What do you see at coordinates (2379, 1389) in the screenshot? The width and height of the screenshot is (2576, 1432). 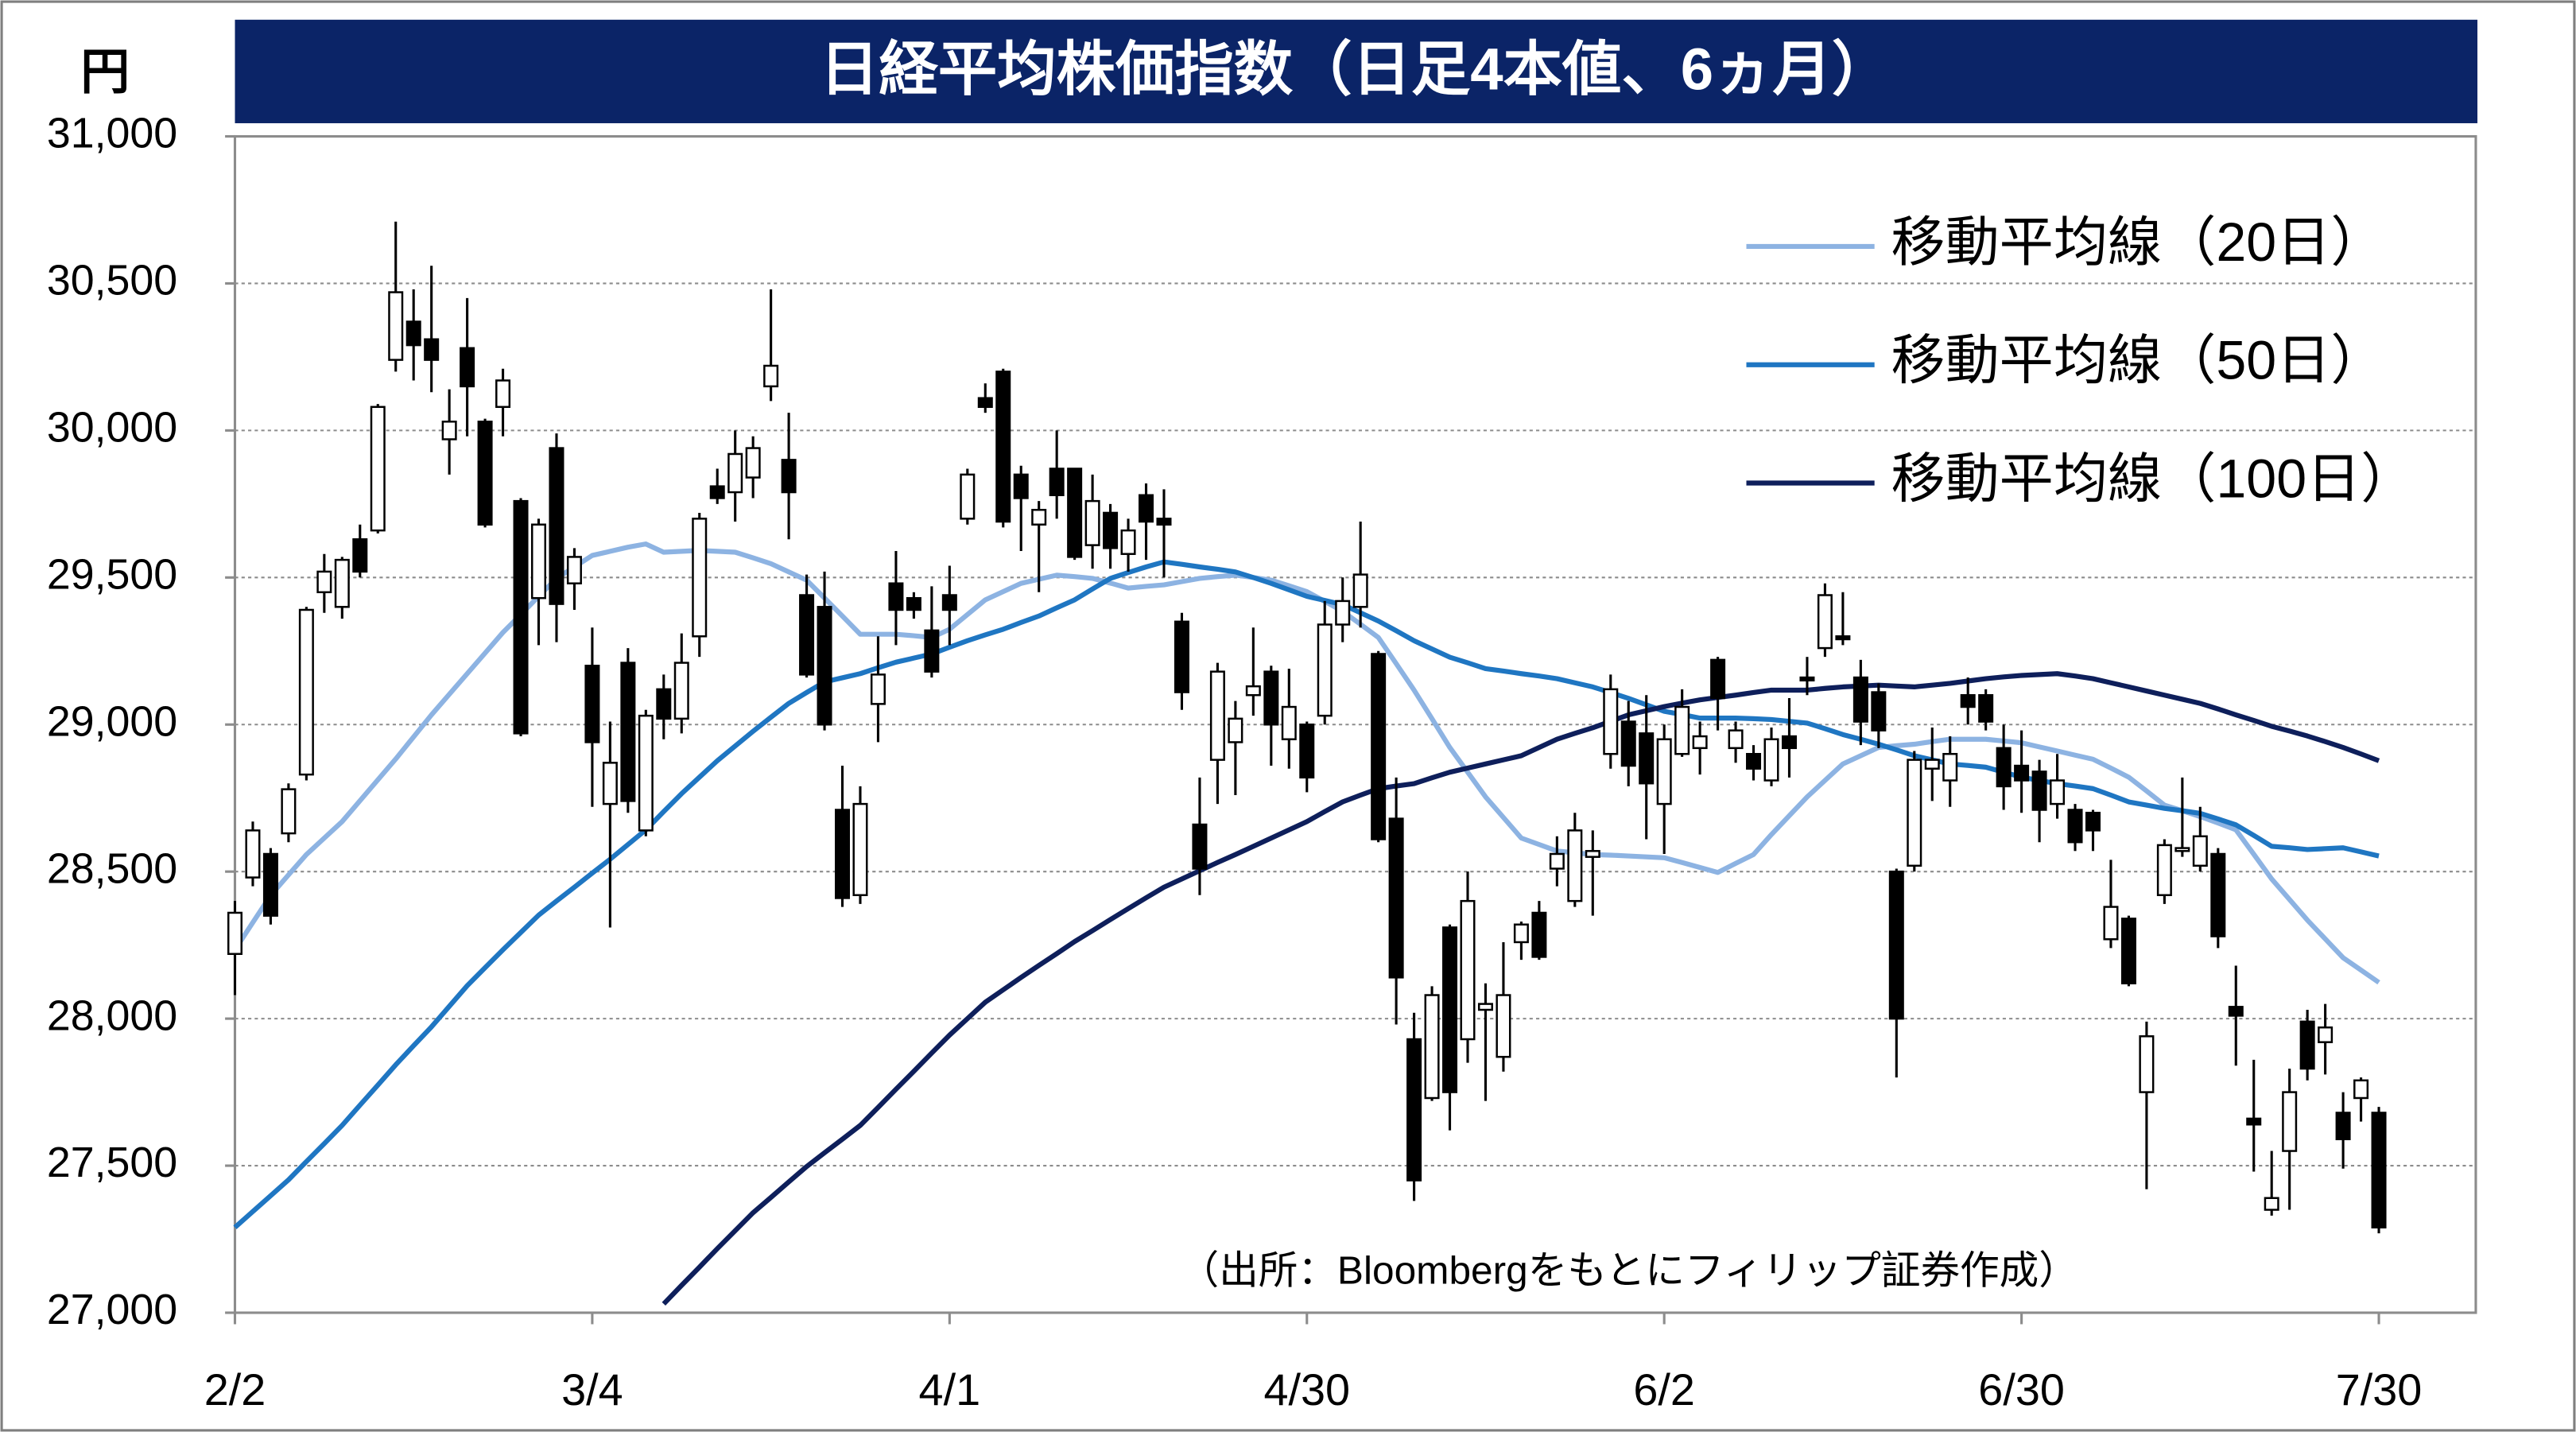 I see `x-tick-label: 7/30` at bounding box center [2379, 1389].